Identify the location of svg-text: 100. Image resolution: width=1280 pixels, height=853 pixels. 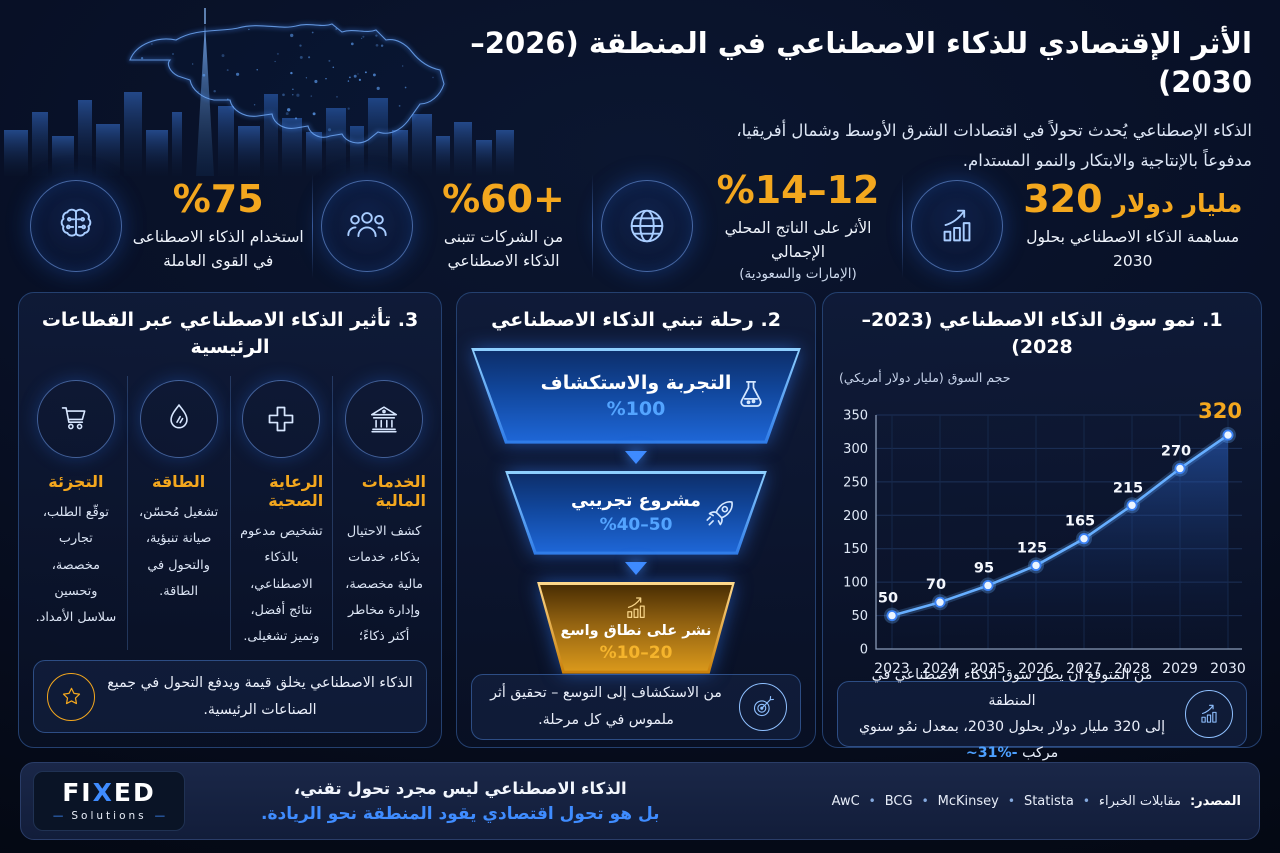
(855, 583).